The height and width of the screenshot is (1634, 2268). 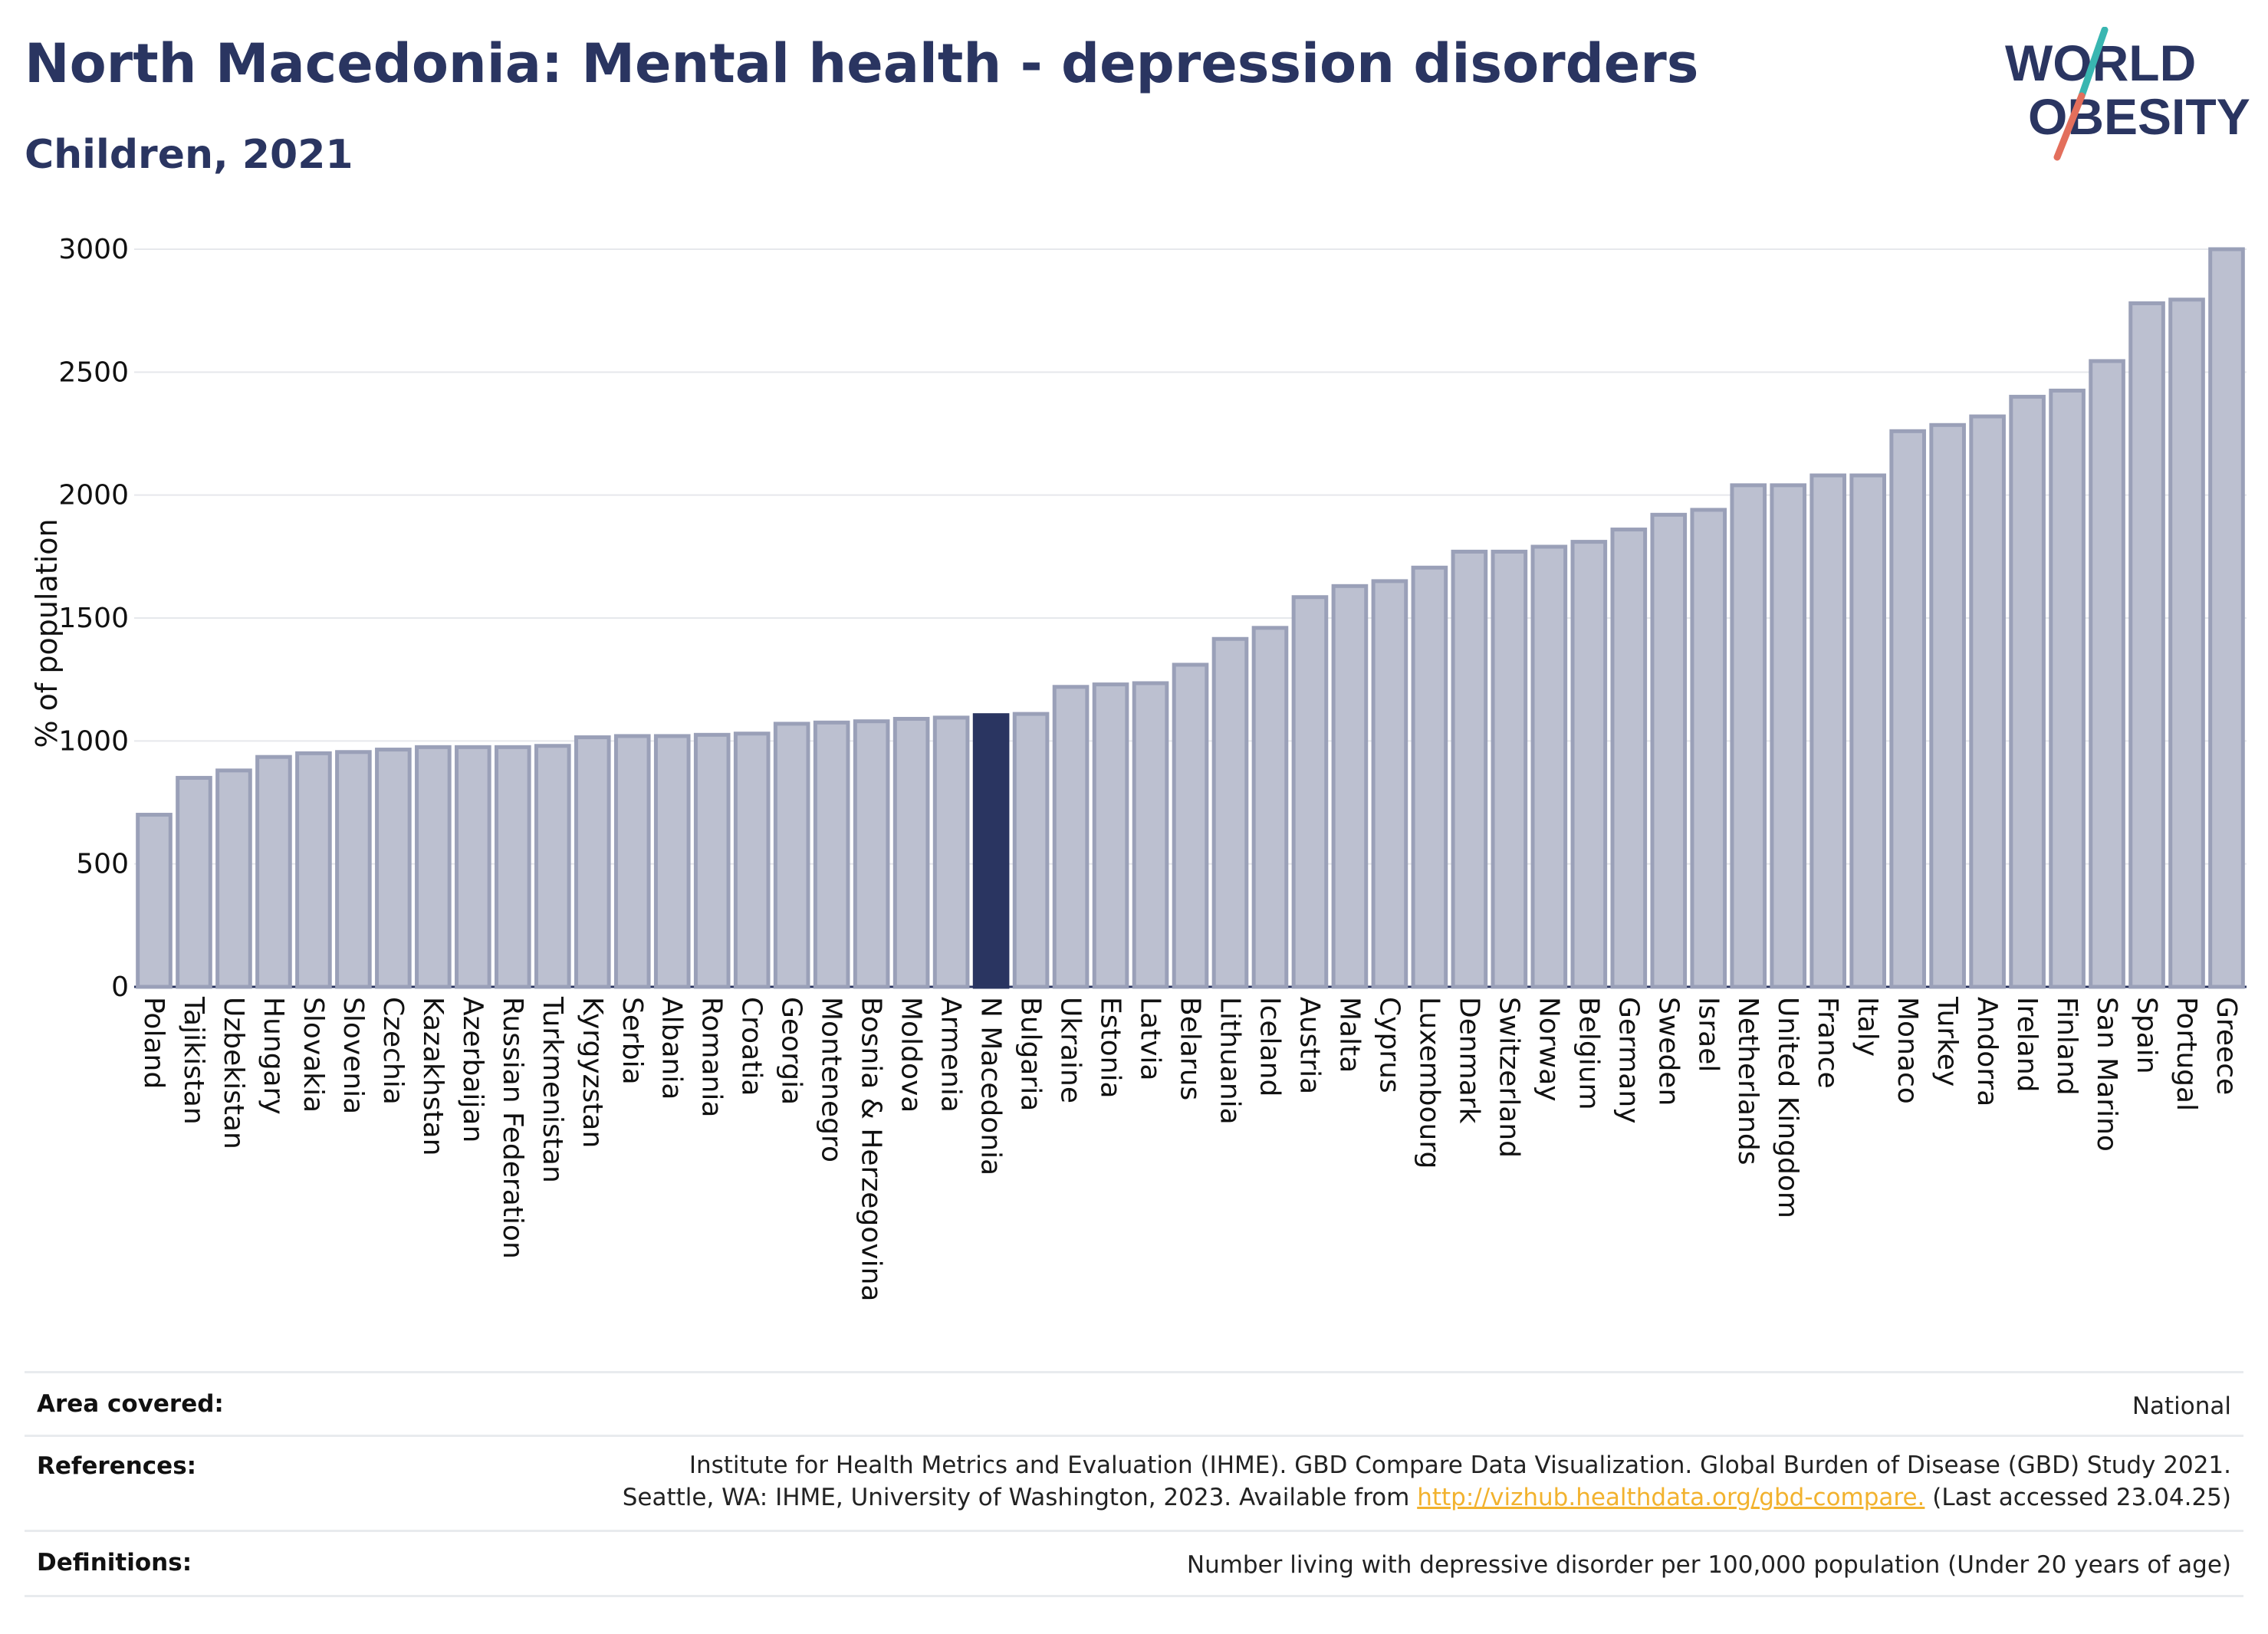 I want to click on x-tick-label: Montenegro, so click(x=831, y=1079).